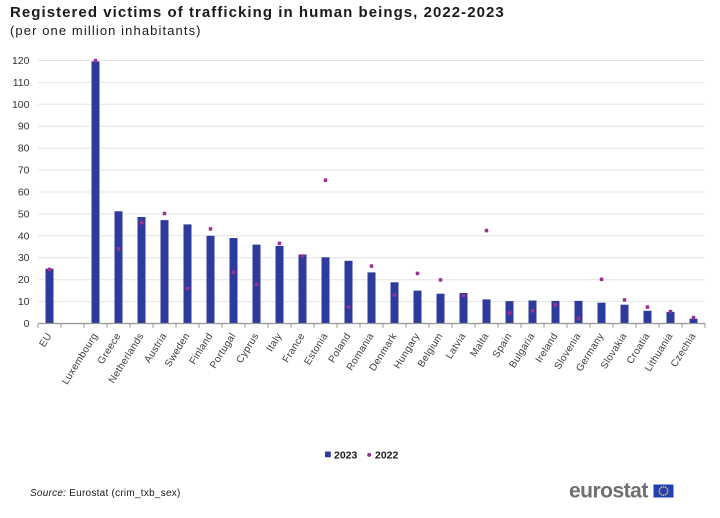 The image size is (720, 518). I want to click on svg-text: Latvia, so click(456, 346).